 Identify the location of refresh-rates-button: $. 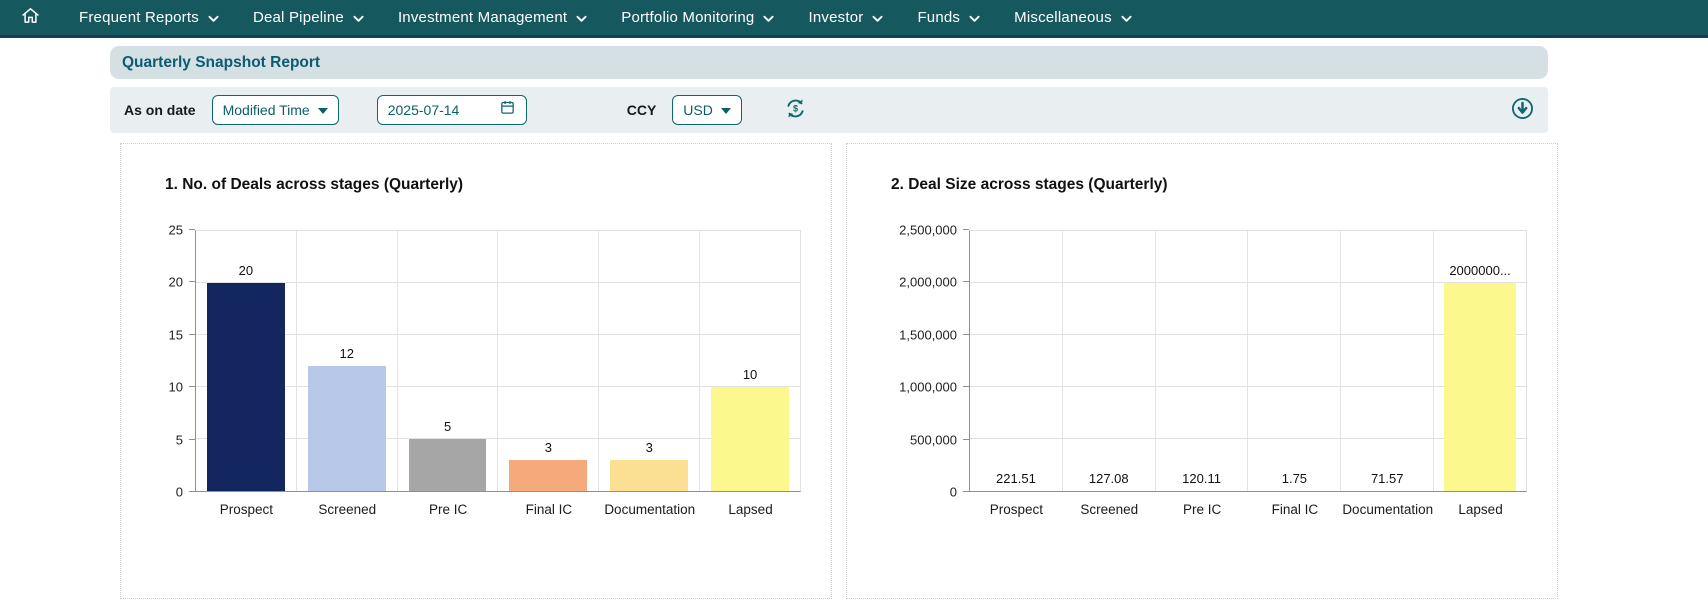
(795, 110).